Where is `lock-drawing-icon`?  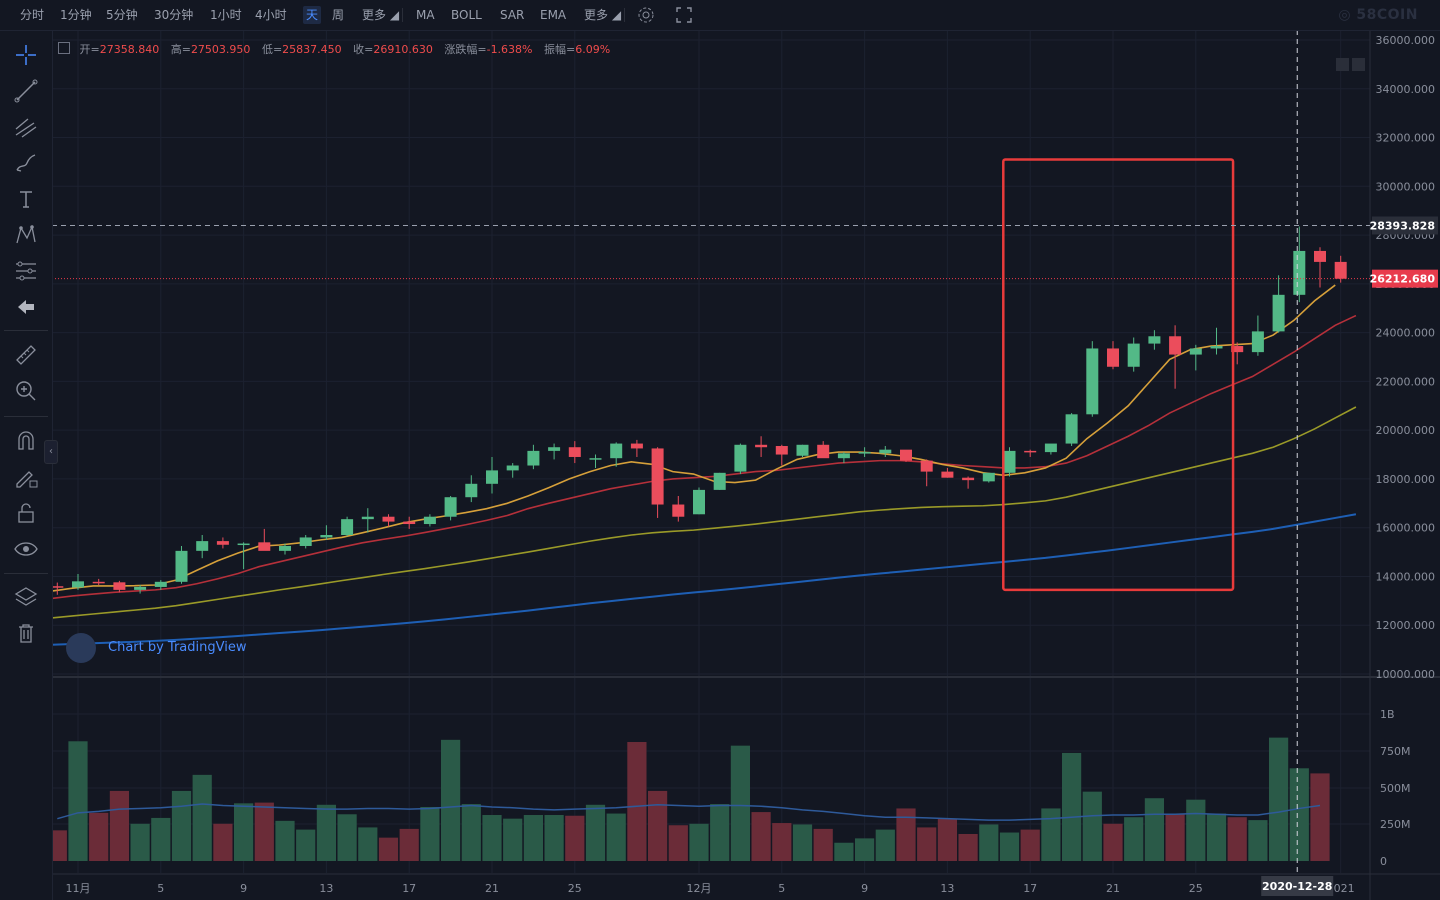
lock-drawing-icon is located at coordinates (26, 477).